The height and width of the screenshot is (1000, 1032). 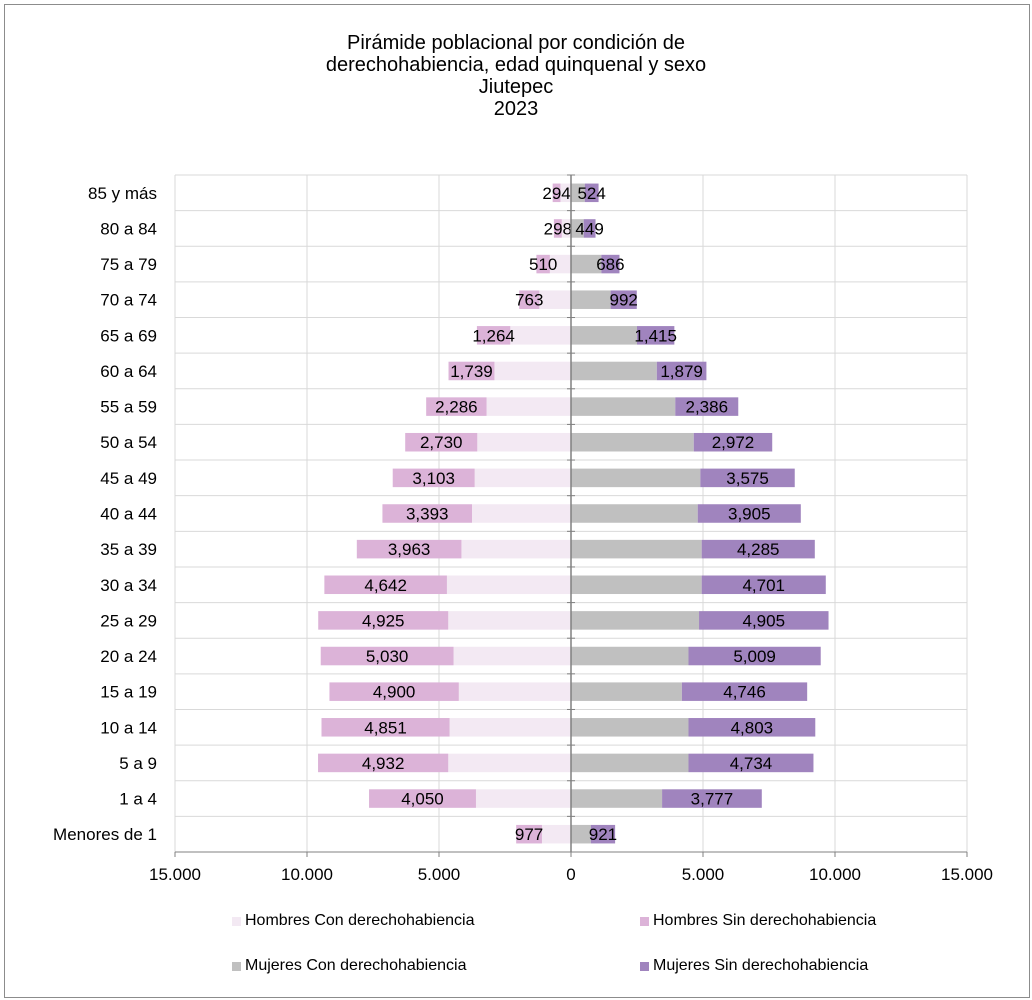 I want to click on legend-label-hombres-con: Hombres Con derechohabiencia, so click(x=360, y=920).